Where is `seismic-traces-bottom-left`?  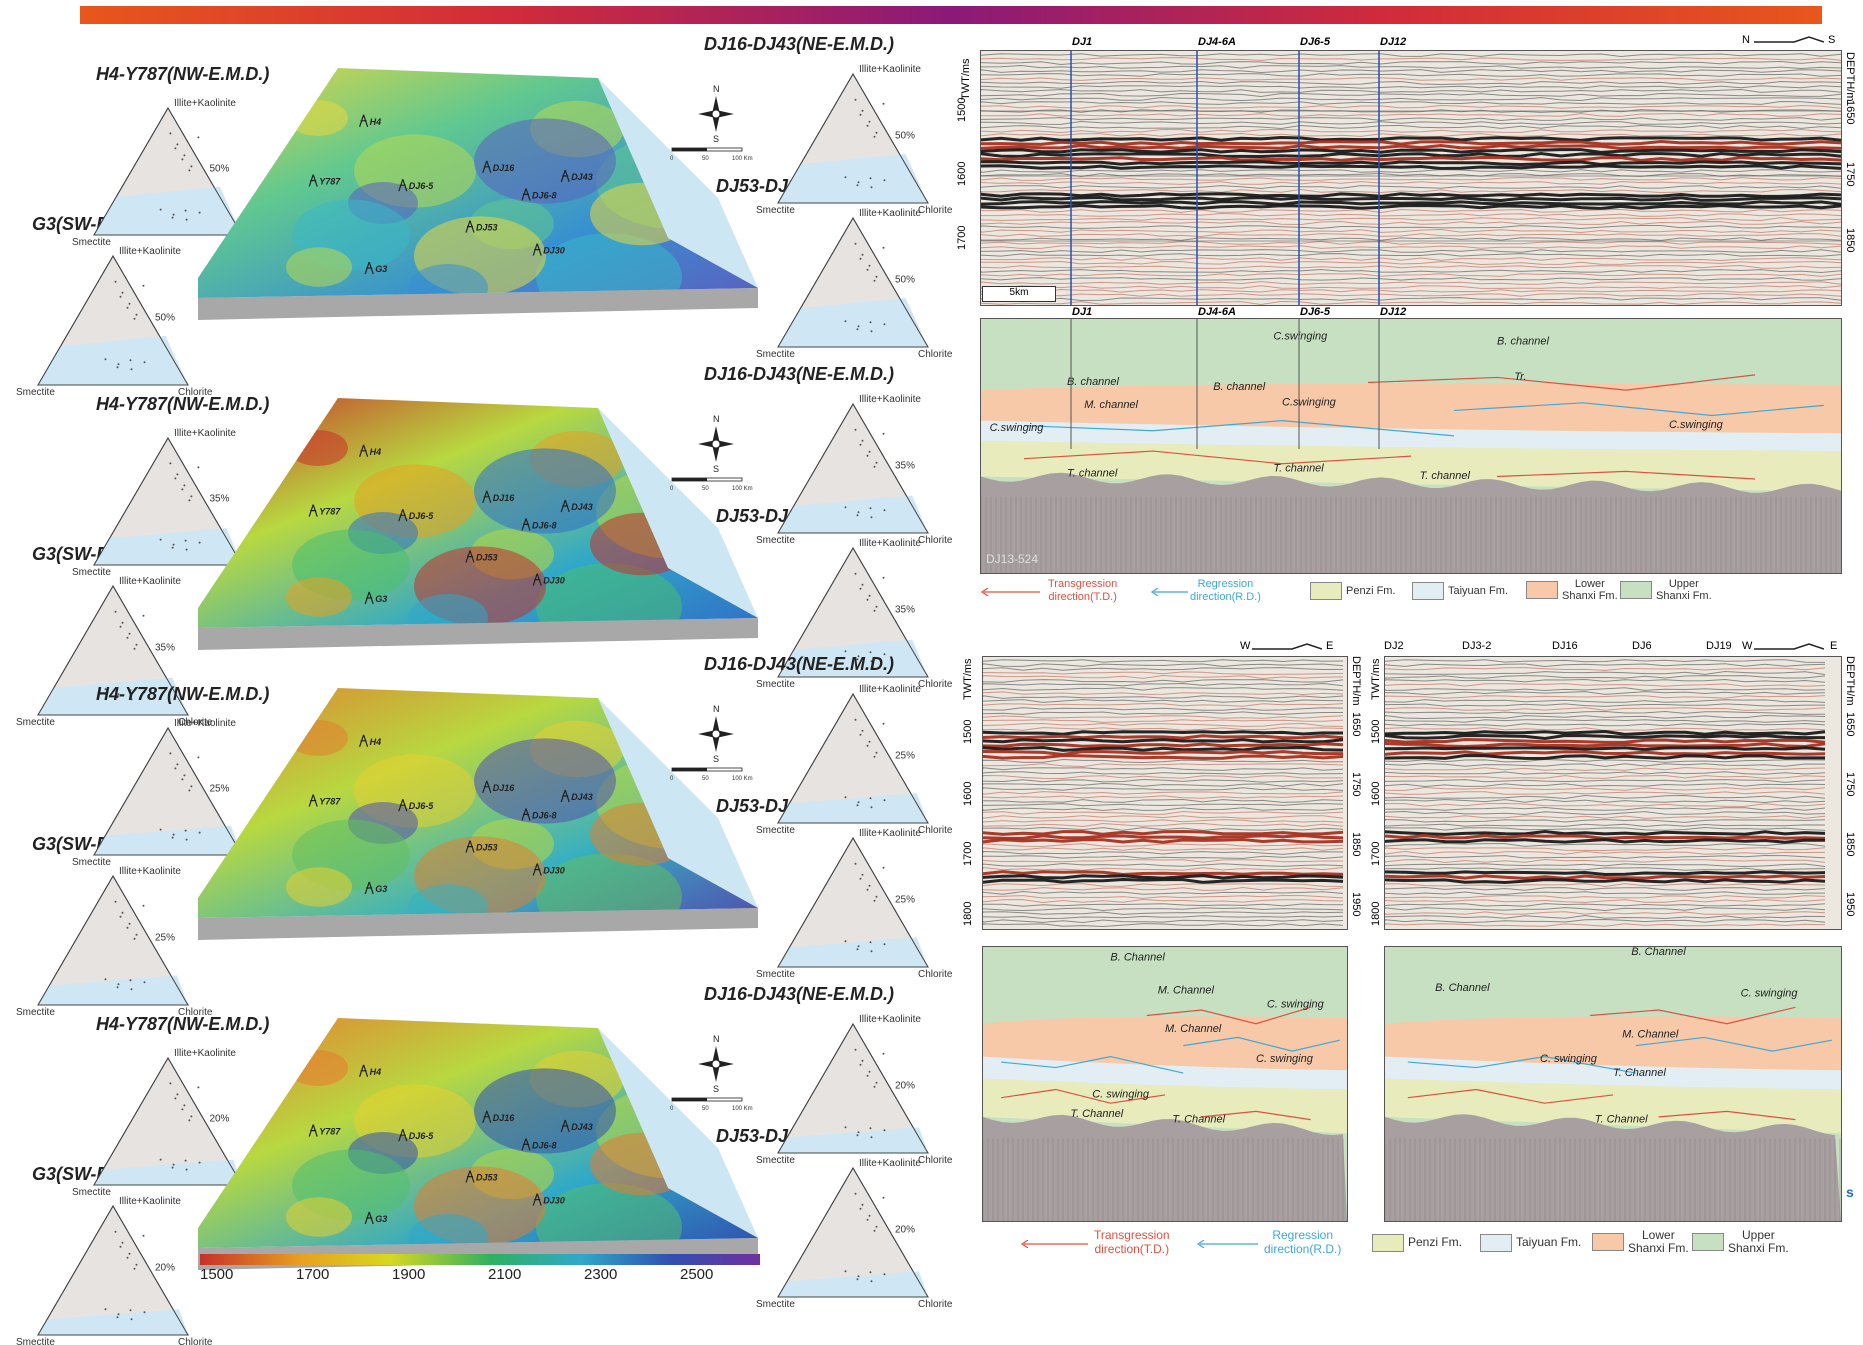
seismic-traces-bottom-left is located at coordinates (1163, 793).